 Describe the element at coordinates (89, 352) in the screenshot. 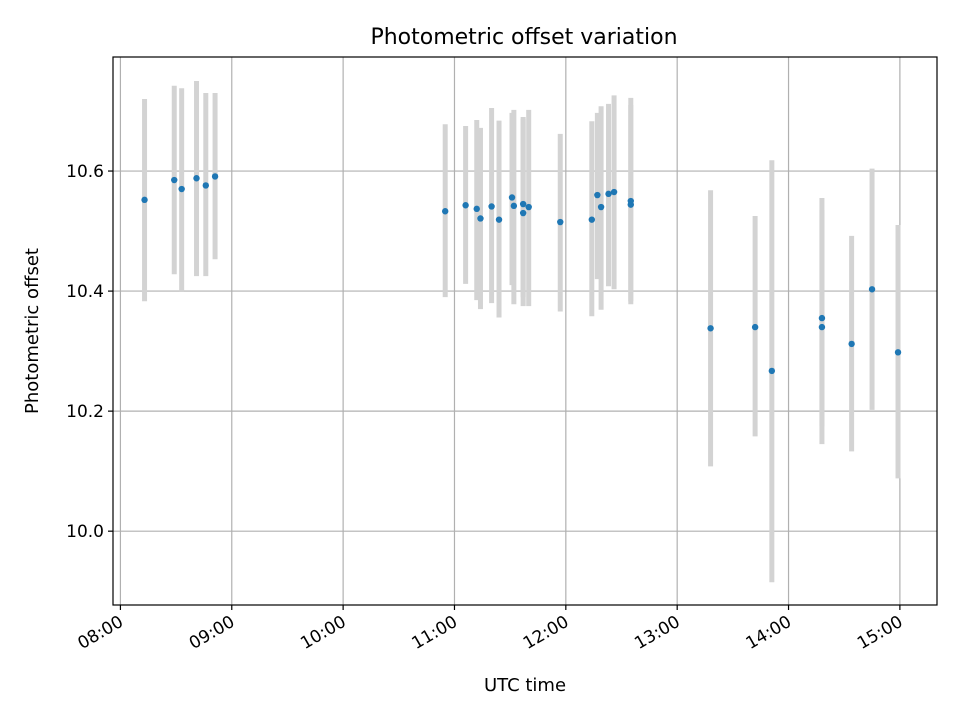

I see `y-axis-ticks: 10.0 10.2 10.4 10.6` at that location.